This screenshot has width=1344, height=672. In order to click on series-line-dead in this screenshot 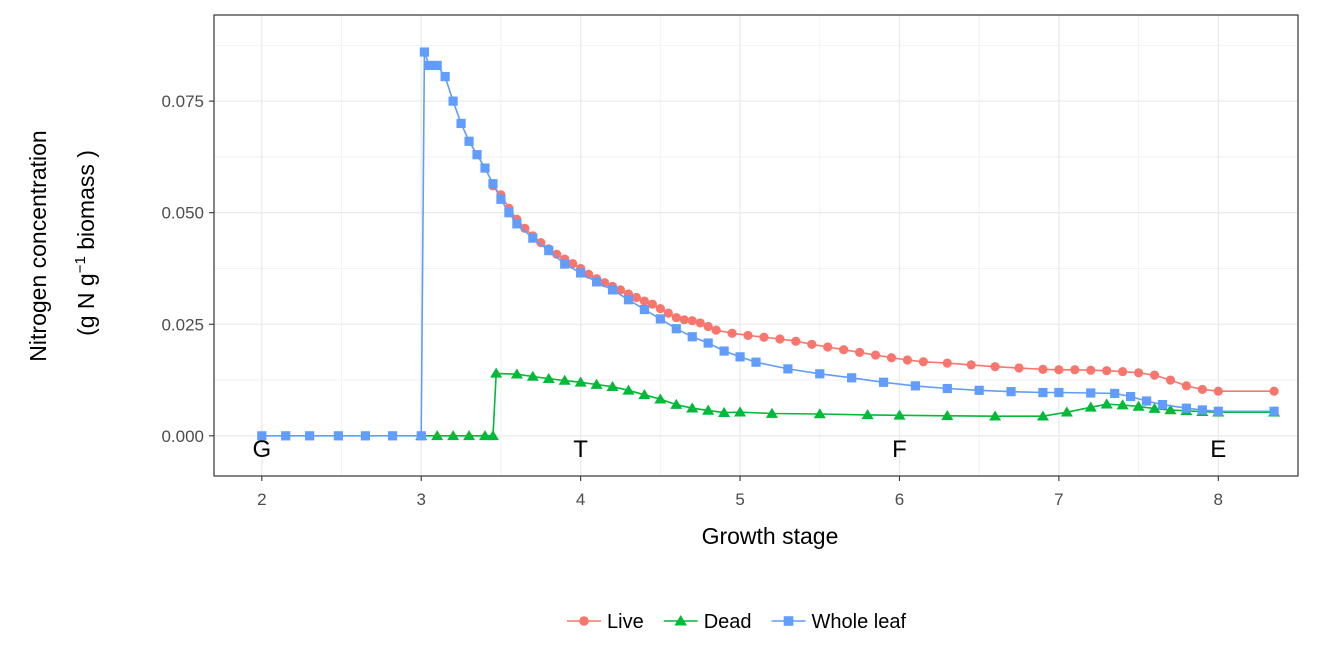, I will do `click(848, 404)`.